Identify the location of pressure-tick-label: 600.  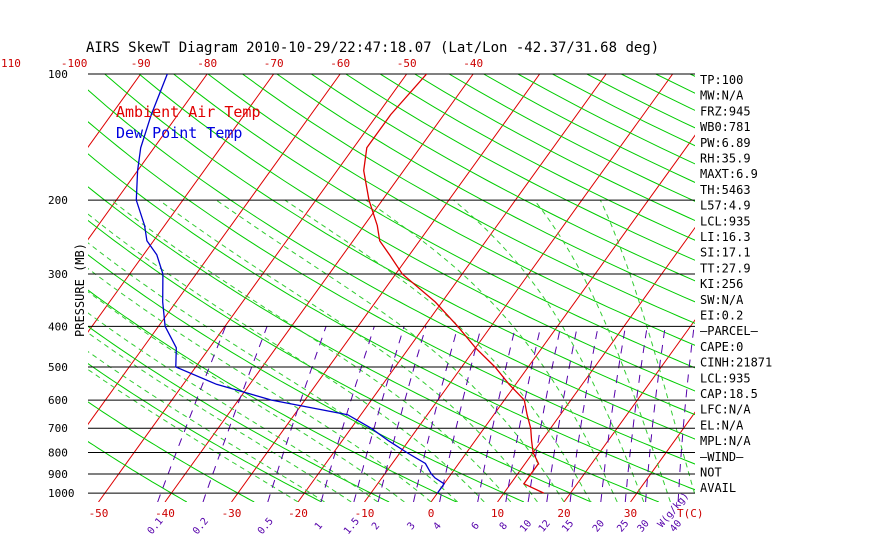
(58, 400).